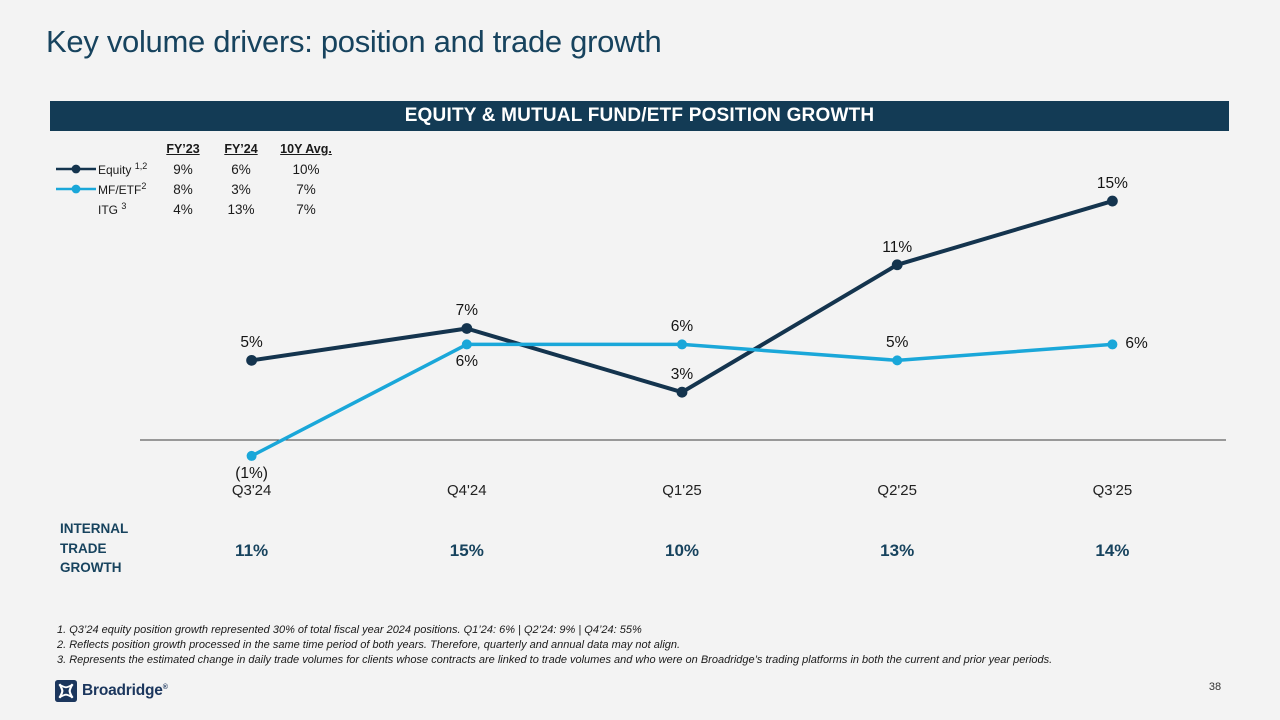 The width and height of the screenshot is (1280, 720). What do you see at coordinates (466, 311) in the screenshot?
I see `data-point-label: 7%` at bounding box center [466, 311].